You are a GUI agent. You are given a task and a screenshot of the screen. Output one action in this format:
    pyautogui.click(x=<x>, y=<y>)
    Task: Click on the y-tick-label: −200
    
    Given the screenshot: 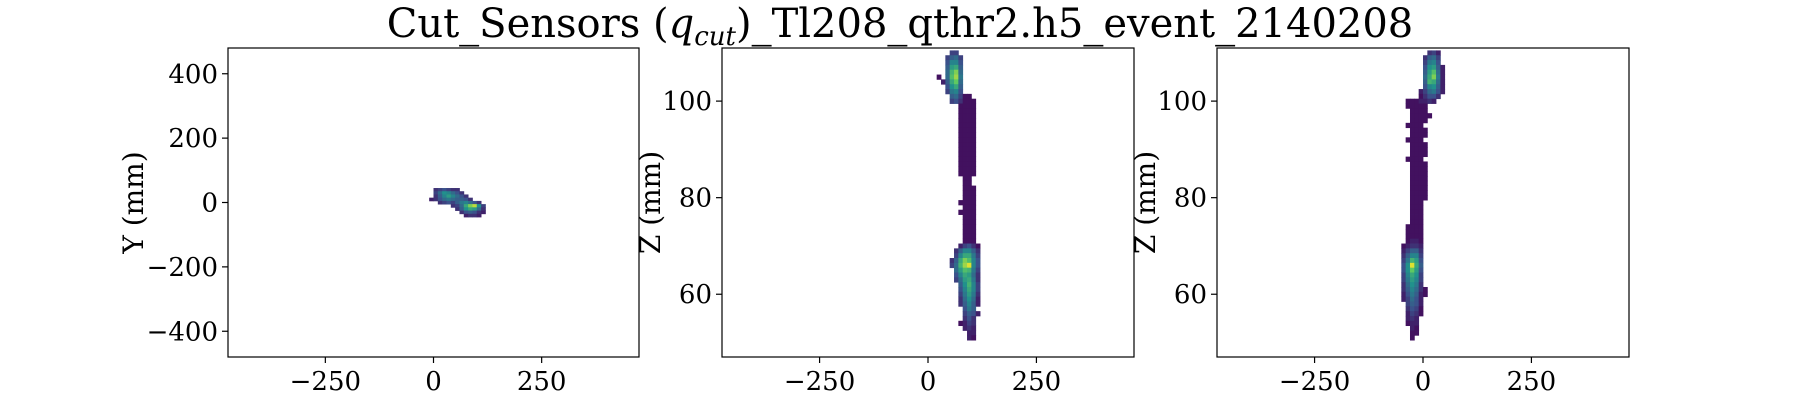 What is the action you would take?
    pyautogui.click(x=182, y=268)
    